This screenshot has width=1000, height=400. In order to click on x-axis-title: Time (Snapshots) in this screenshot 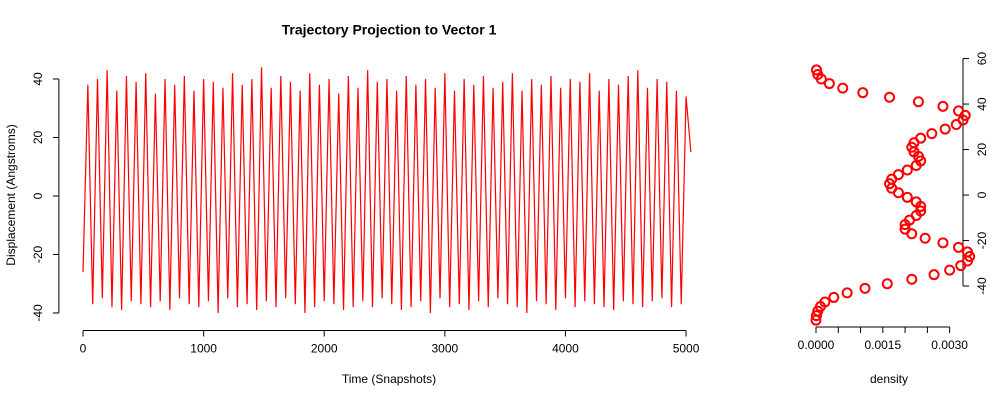, I will do `click(389, 379)`.